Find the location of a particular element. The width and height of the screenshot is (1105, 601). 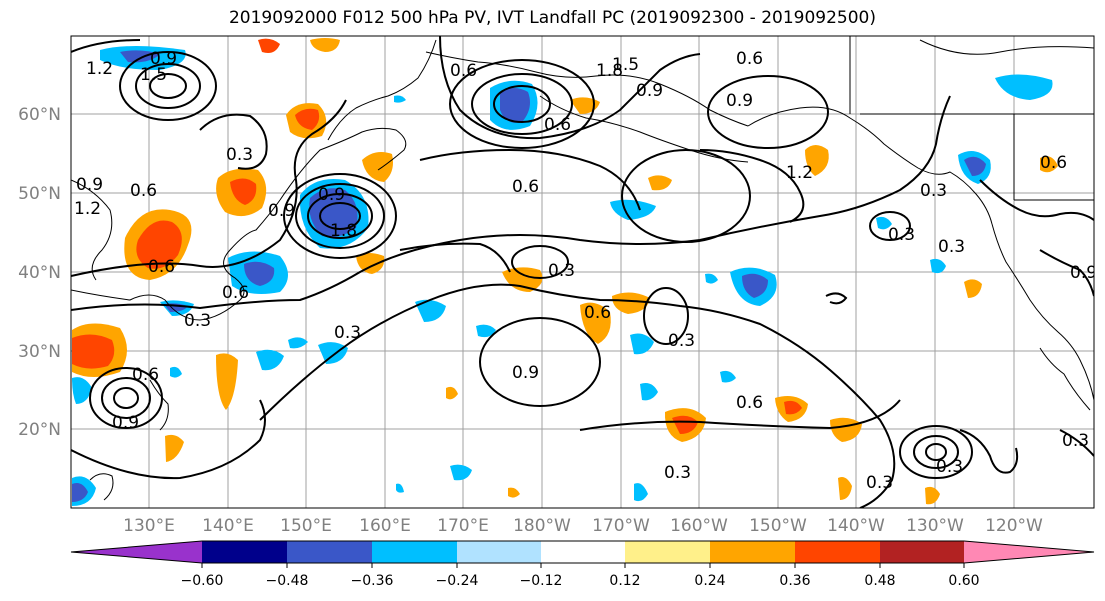

latitude-labels: 60°N 50°N 40°N 30°N 20°N is located at coordinates (39, 272).